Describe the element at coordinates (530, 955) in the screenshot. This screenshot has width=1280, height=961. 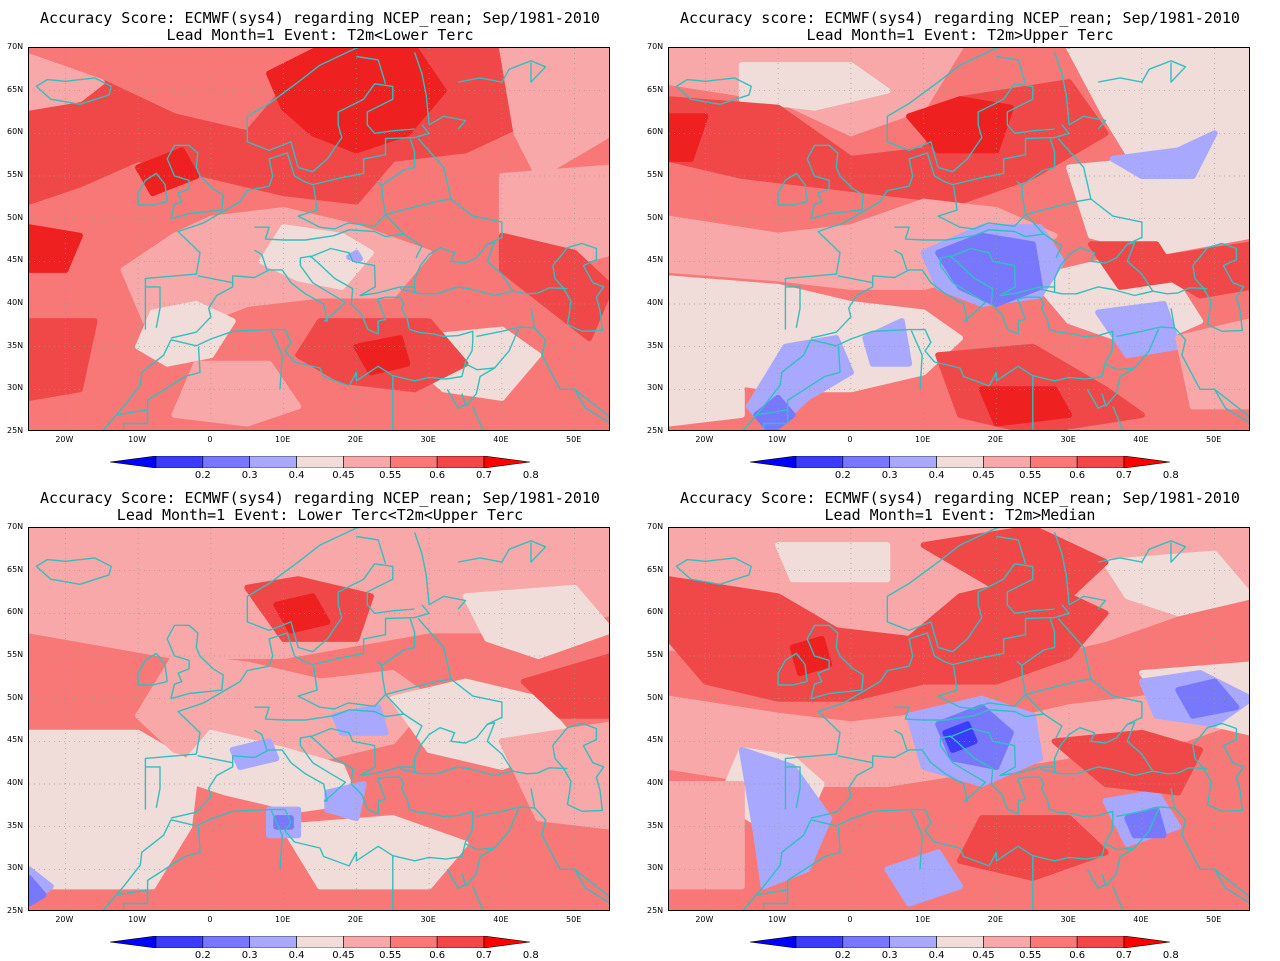
I see `colorbar-label: 0.8` at that location.